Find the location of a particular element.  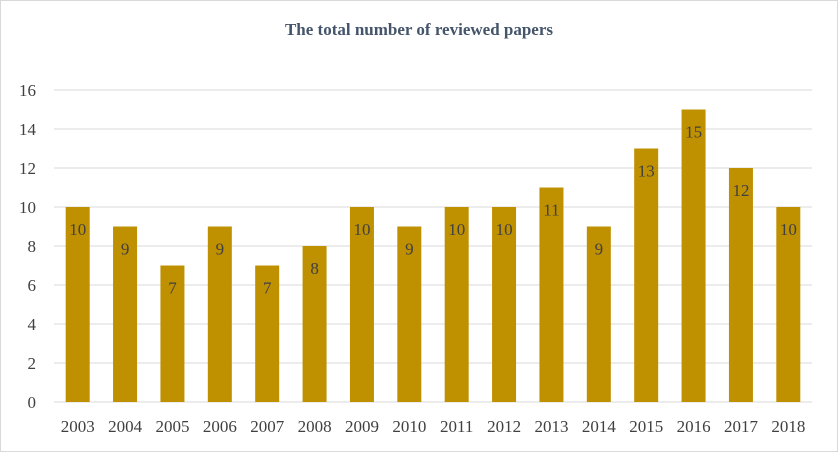

y-tick-label: 12 is located at coordinates (27, 168).